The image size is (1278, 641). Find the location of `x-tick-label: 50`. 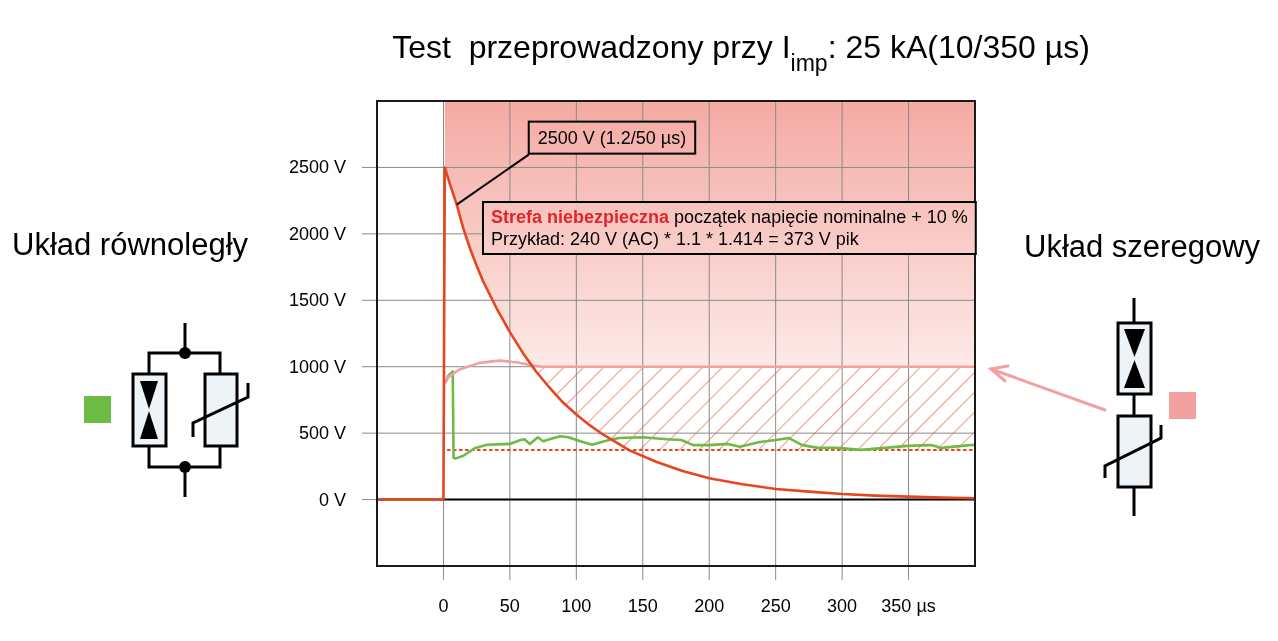

x-tick-label: 50 is located at coordinates (509, 606).